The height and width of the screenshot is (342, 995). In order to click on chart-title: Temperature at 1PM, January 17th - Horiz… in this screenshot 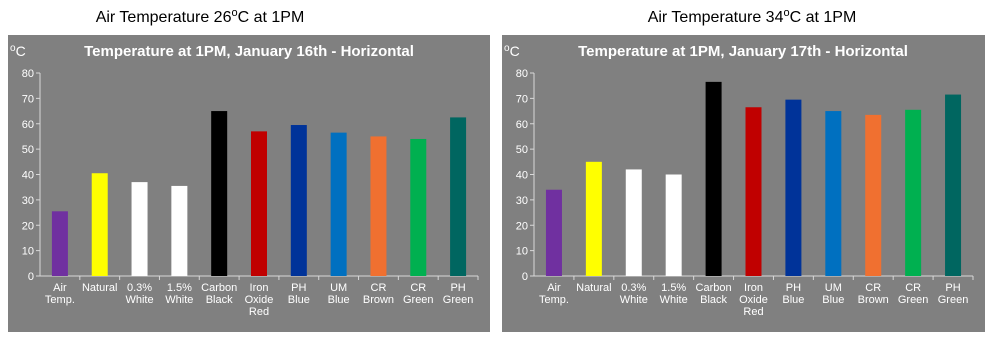, I will do `click(743, 51)`.